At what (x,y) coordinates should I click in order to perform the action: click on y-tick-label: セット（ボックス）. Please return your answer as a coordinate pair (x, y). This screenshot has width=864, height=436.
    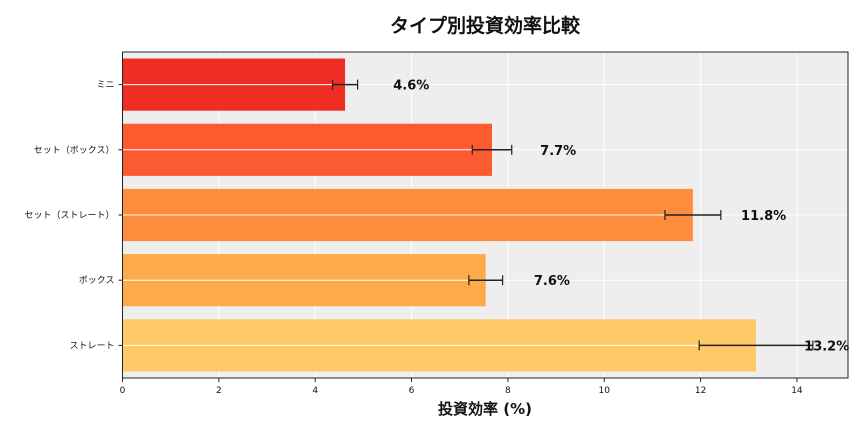
    Looking at the image, I should click on (74, 150).